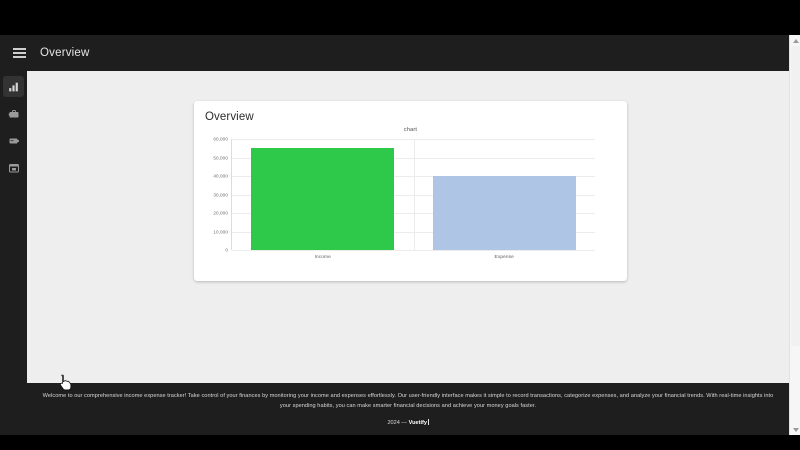 The image size is (800, 450). I want to click on y-axis-tick-label: 50,000, so click(220, 157).